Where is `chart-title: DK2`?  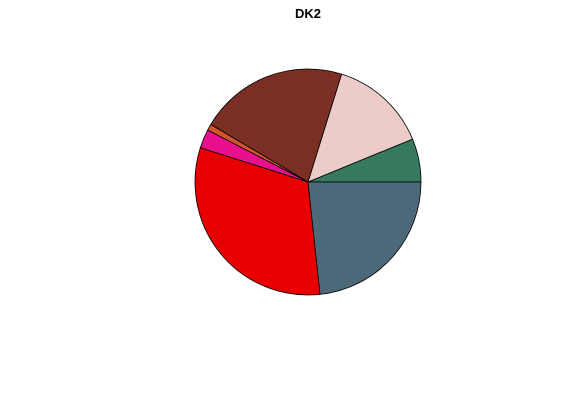 chart-title: DK2 is located at coordinates (307, 13).